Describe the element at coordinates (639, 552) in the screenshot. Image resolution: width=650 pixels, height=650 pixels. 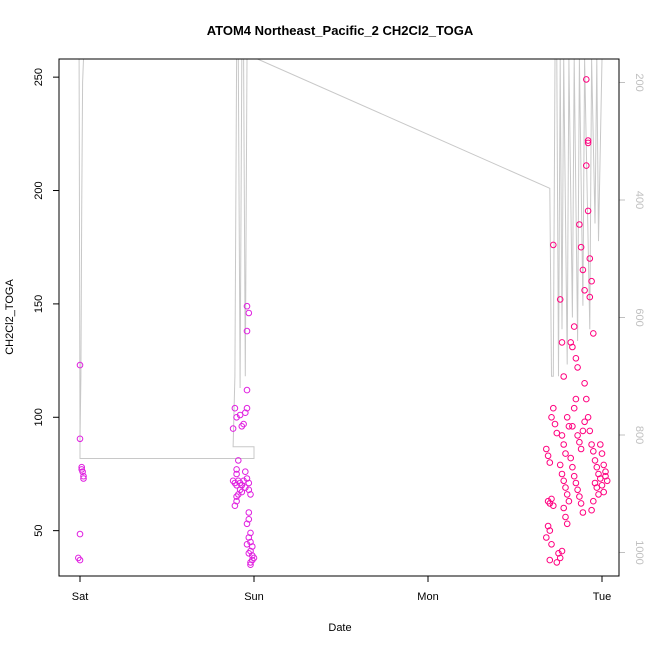
I see `secondary-tick-label-4: 1000` at that location.